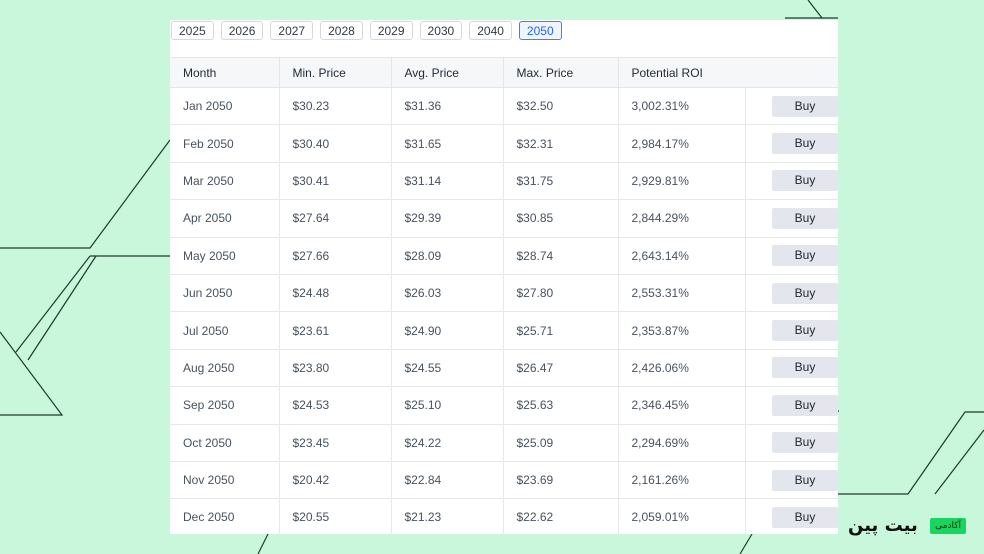  Describe the element at coordinates (225, 256) in the screenshot. I see `cell-month: May 2050` at that location.